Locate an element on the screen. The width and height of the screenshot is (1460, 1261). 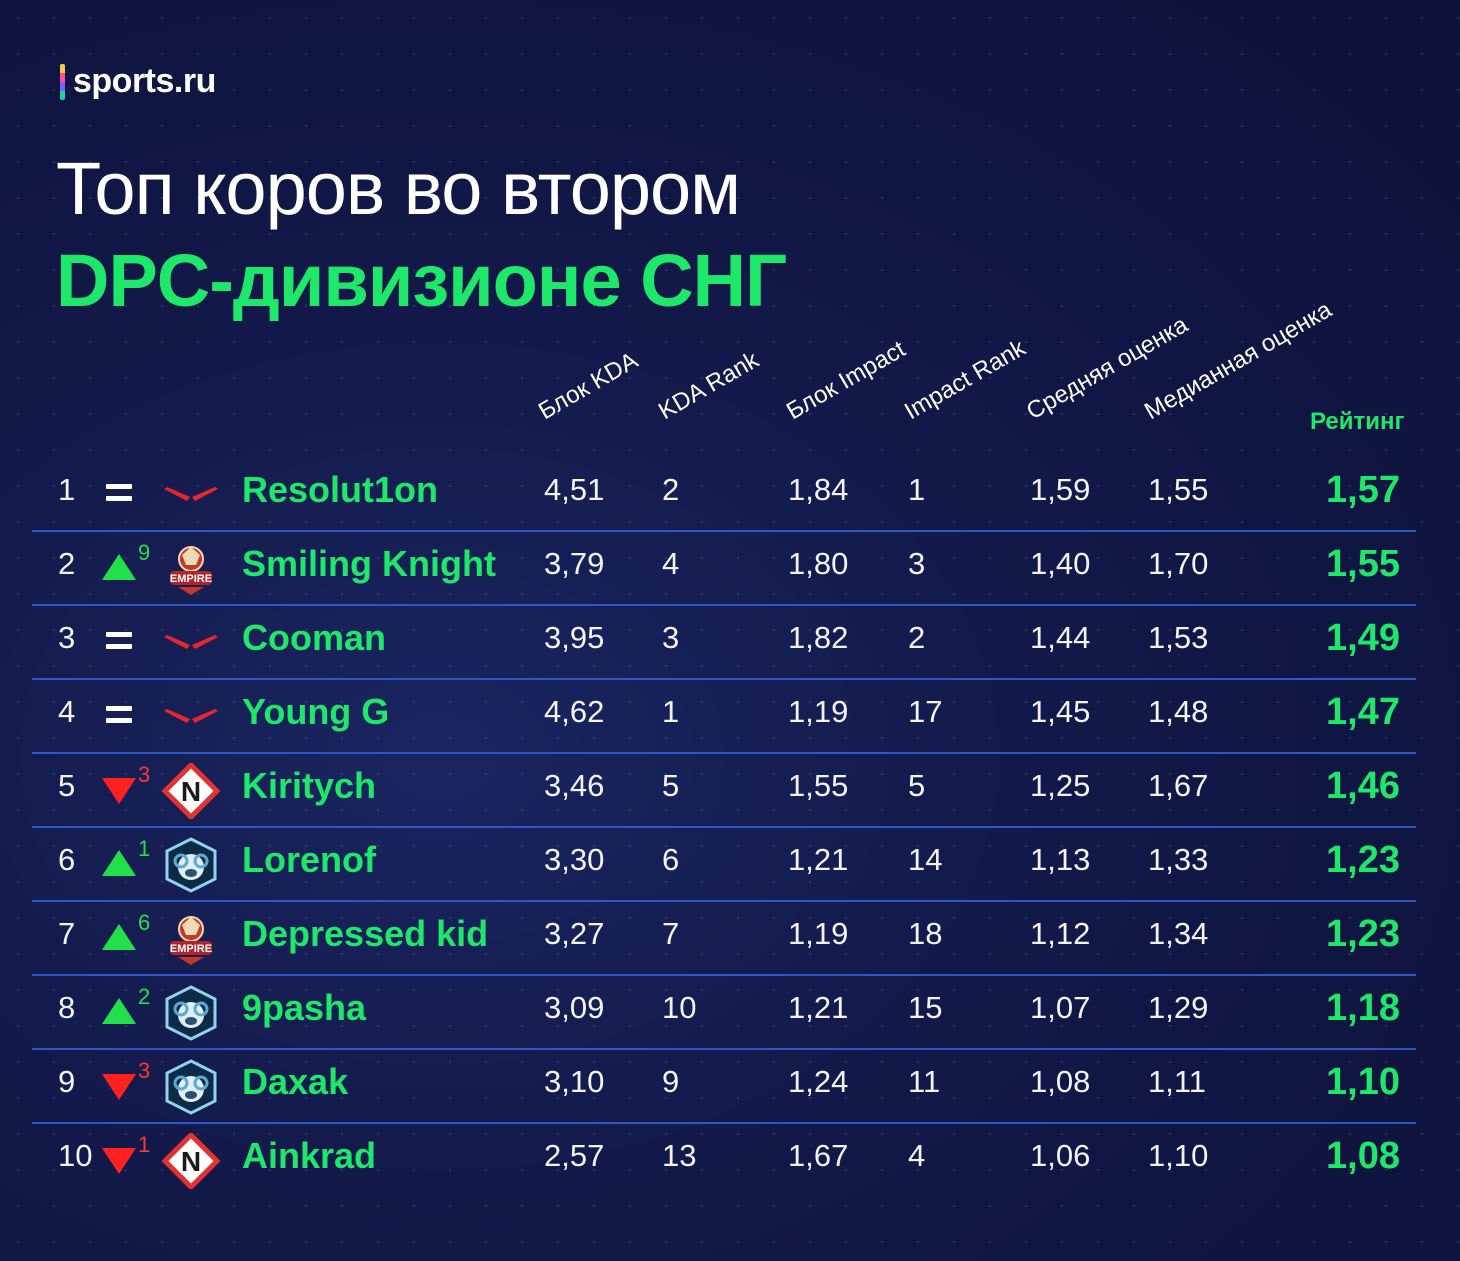
column-header-impact-rank: Impact Rank is located at coordinates (965, 380).